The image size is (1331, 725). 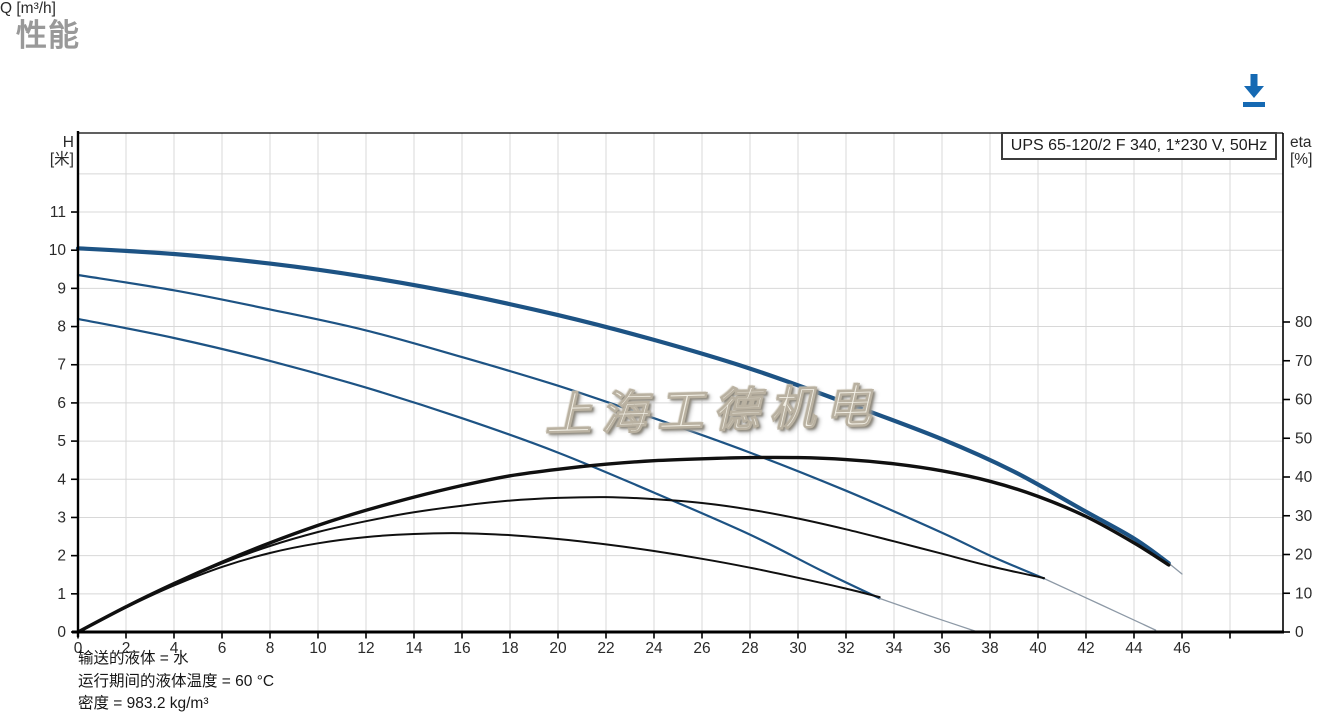 I want to click on h-tick-label: 1, so click(x=61, y=594).